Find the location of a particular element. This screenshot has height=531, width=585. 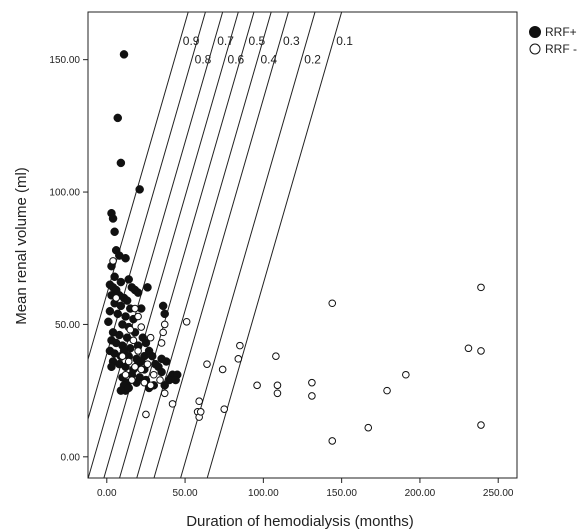

x-tick-label: 250.00 is located at coordinates (498, 493).